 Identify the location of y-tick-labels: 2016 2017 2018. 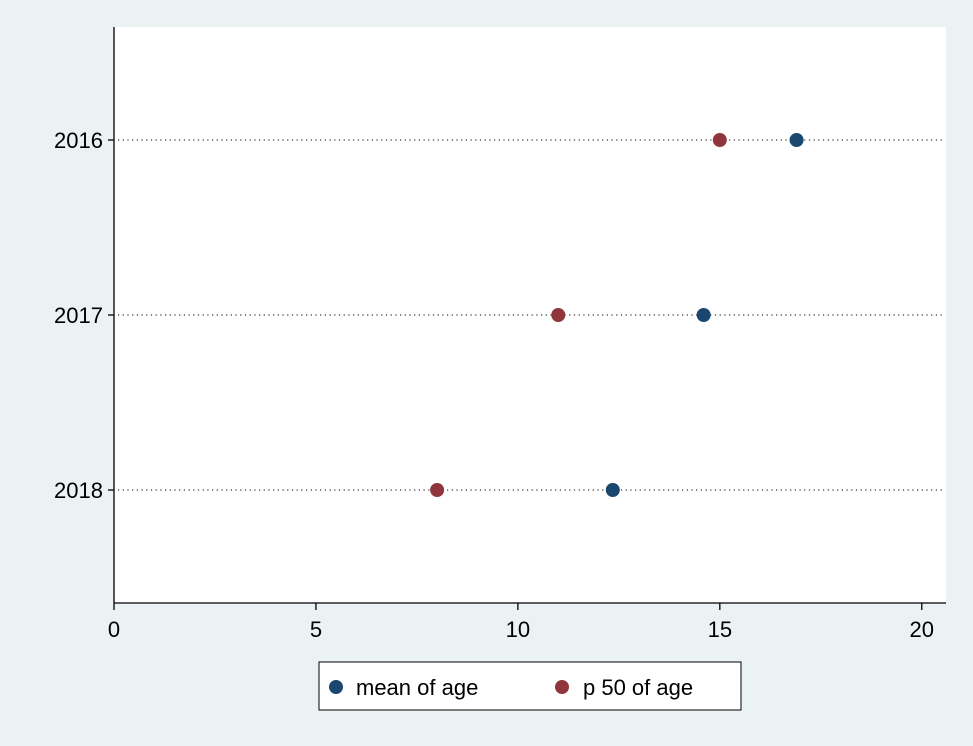
(84, 315).